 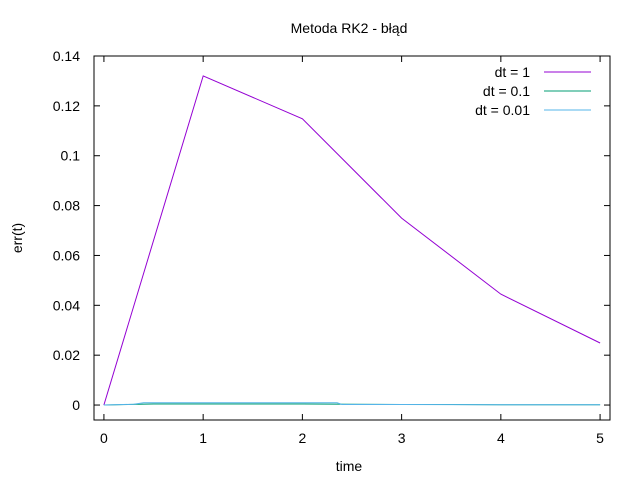 I want to click on y-tick-label: 0.14, so click(x=66, y=56).